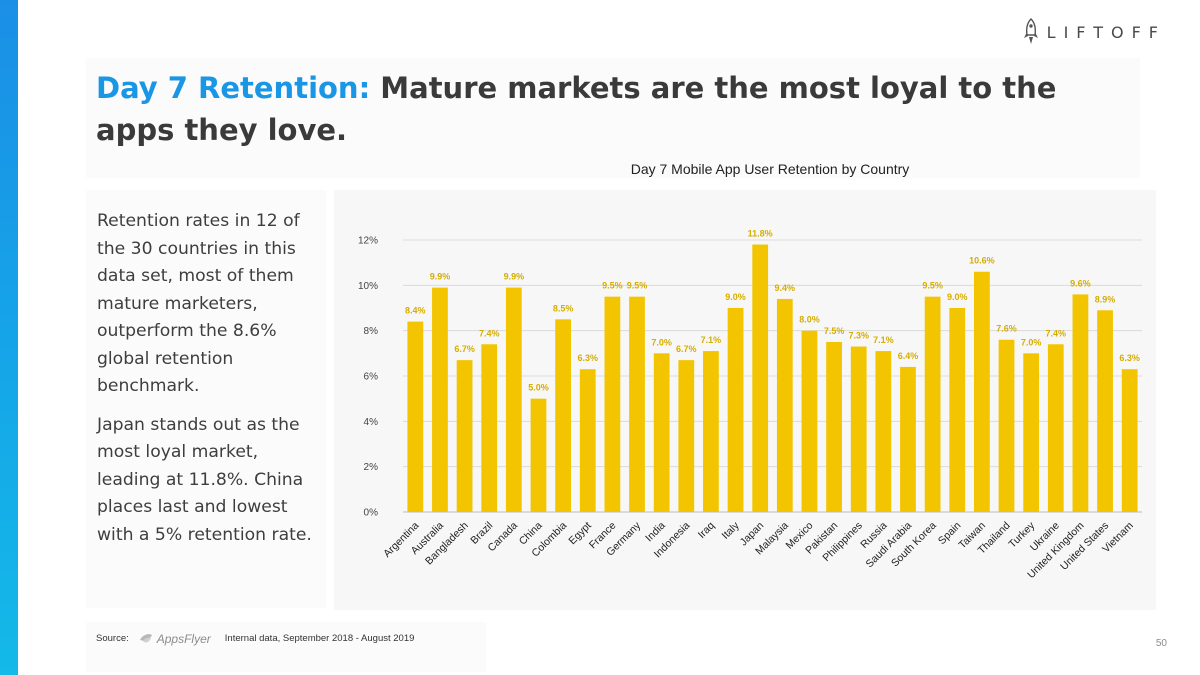 The image size is (1200, 675). Describe the element at coordinates (368, 286) in the screenshot. I see `y-tick-label: 10%` at that location.